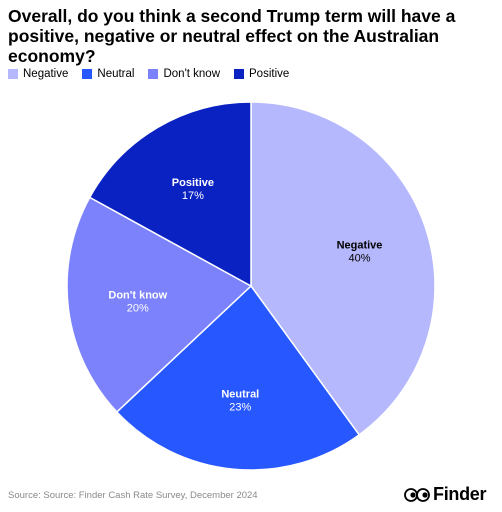 The height and width of the screenshot is (512, 502). What do you see at coordinates (46, 74) in the screenshot?
I see `legend-label-negative: Negative` at bounding box center [46, 74].